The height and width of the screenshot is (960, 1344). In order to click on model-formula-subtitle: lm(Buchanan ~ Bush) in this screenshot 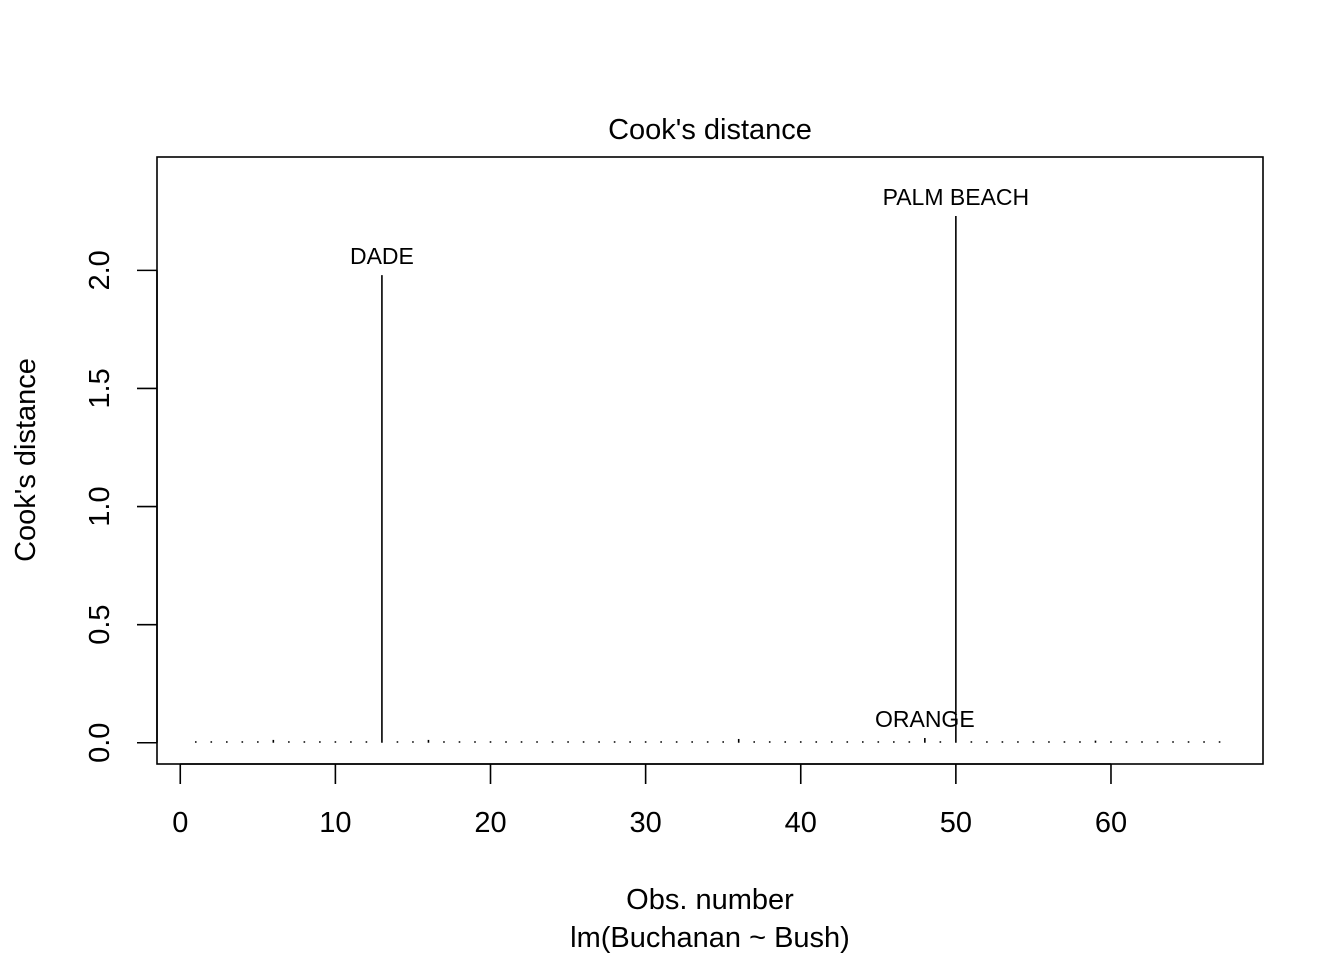, I will do `click(710, 938)`.